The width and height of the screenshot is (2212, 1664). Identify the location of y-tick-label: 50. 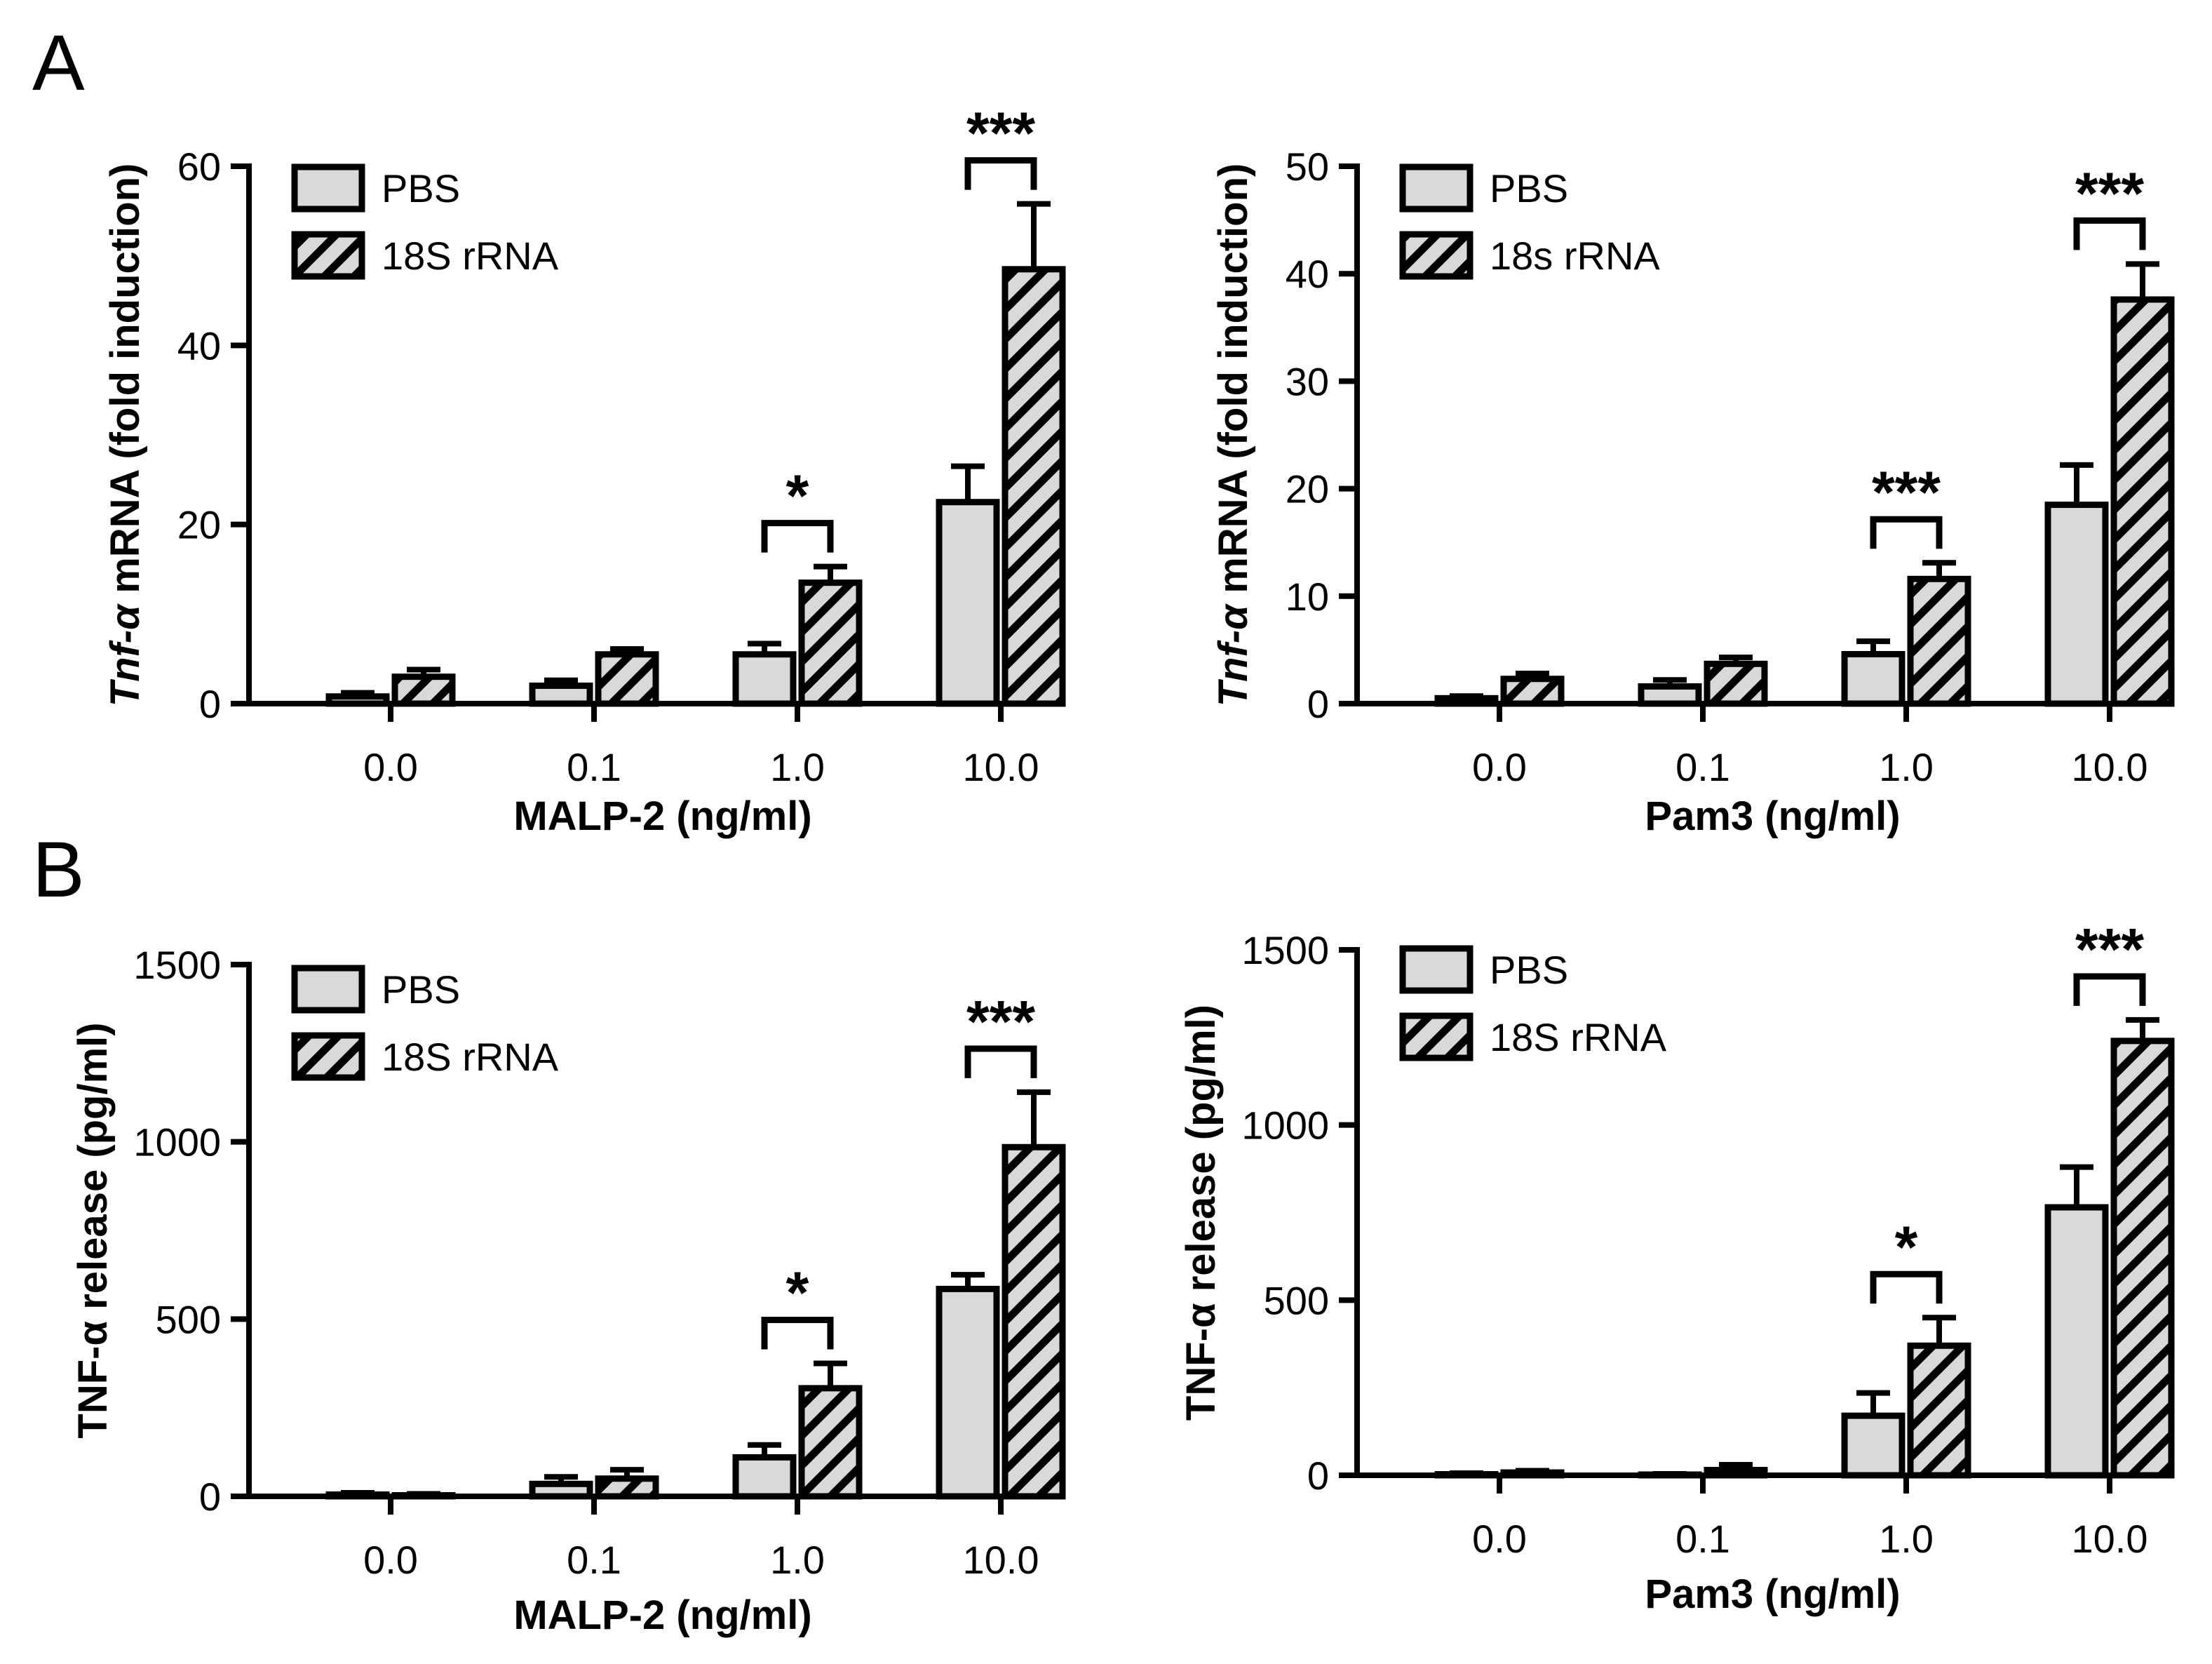
(1307, 167).